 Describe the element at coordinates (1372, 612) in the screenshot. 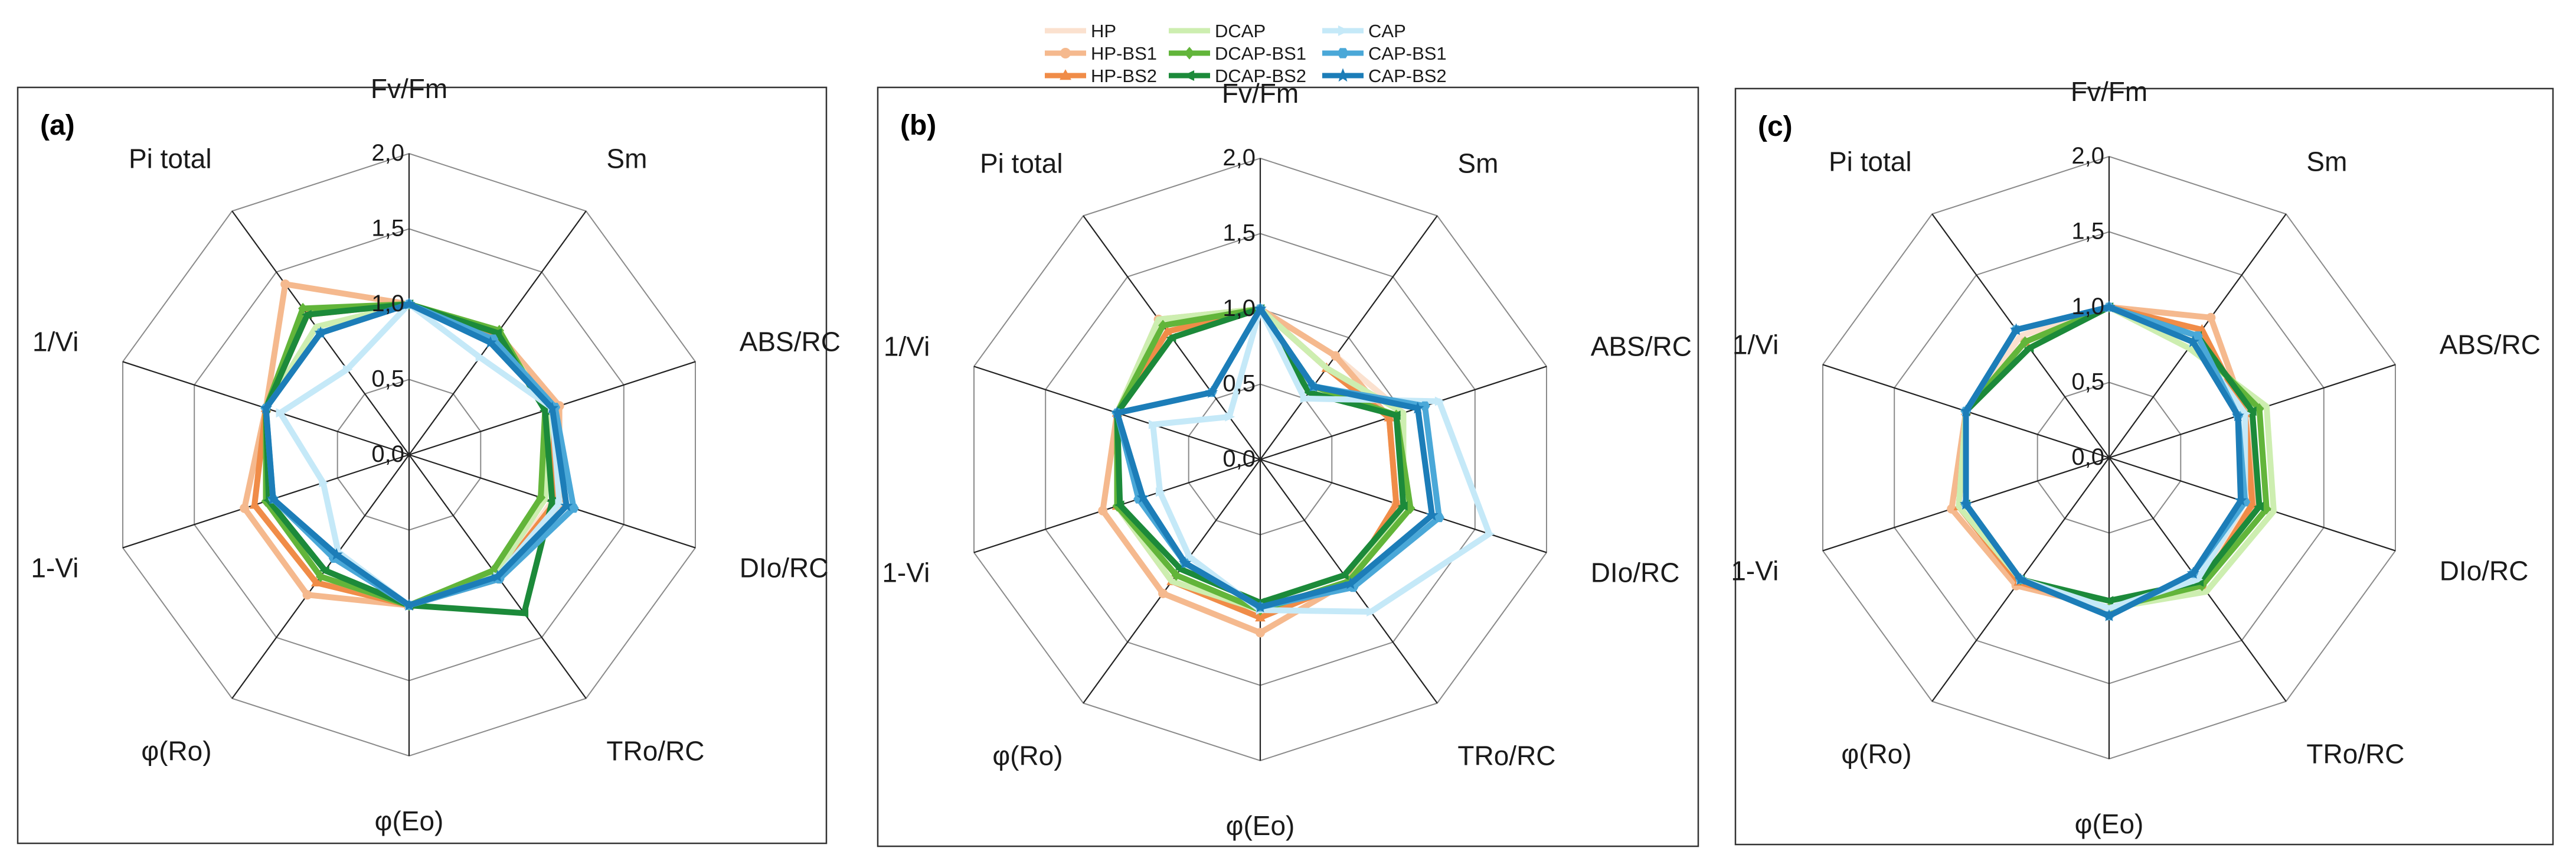

I see `data-point-cap-tro-rc` at that location.